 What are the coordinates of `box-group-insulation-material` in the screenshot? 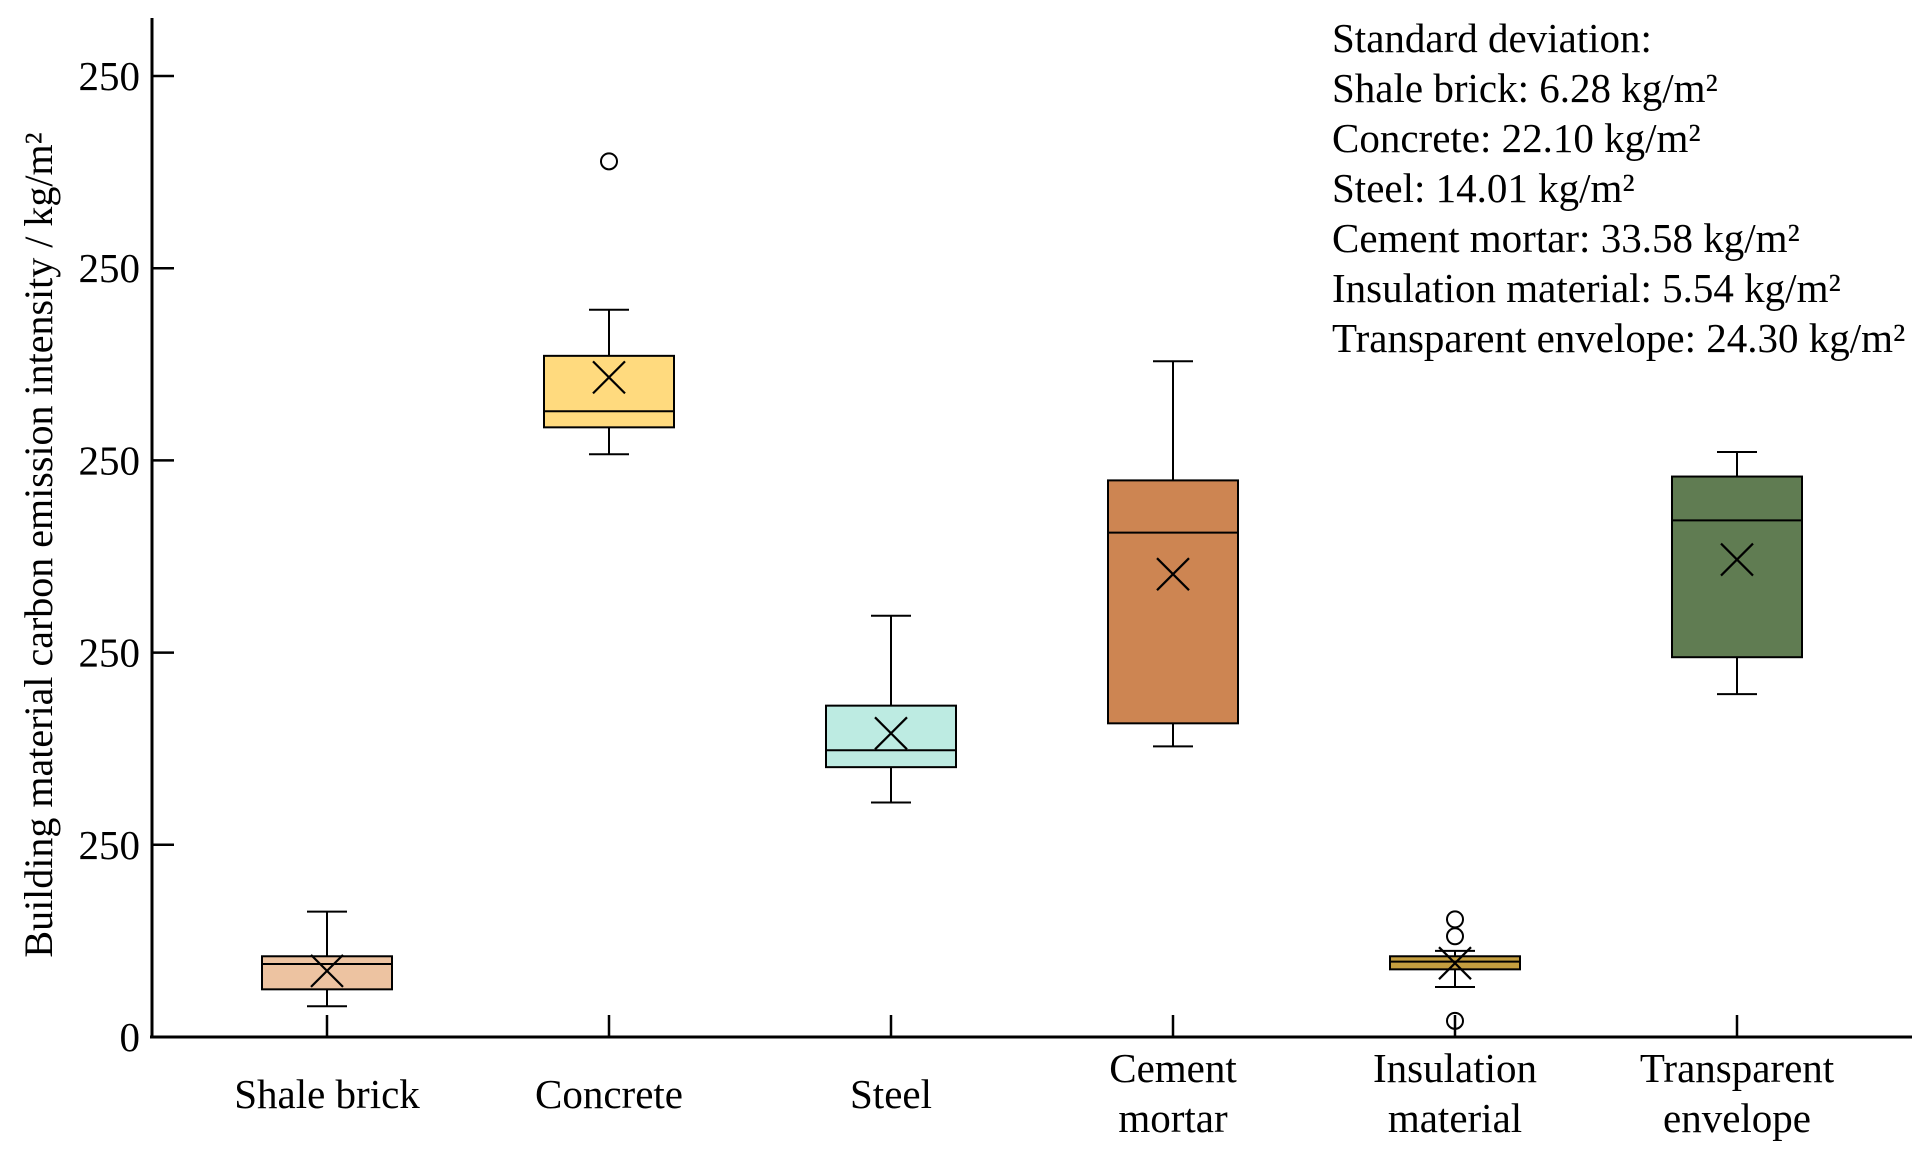 It's located at (1455, 970).